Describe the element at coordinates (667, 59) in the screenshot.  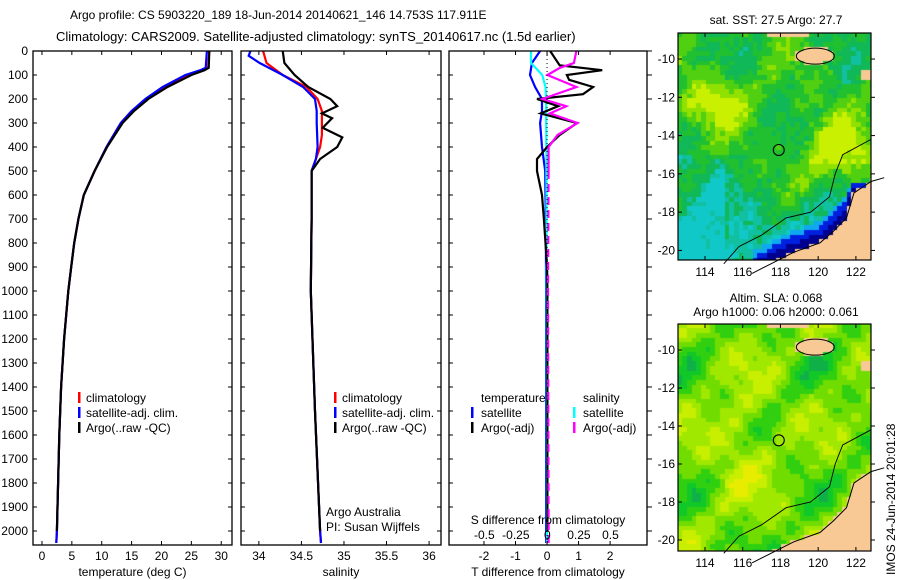
I see `lat-tick-label: -10` at that location.